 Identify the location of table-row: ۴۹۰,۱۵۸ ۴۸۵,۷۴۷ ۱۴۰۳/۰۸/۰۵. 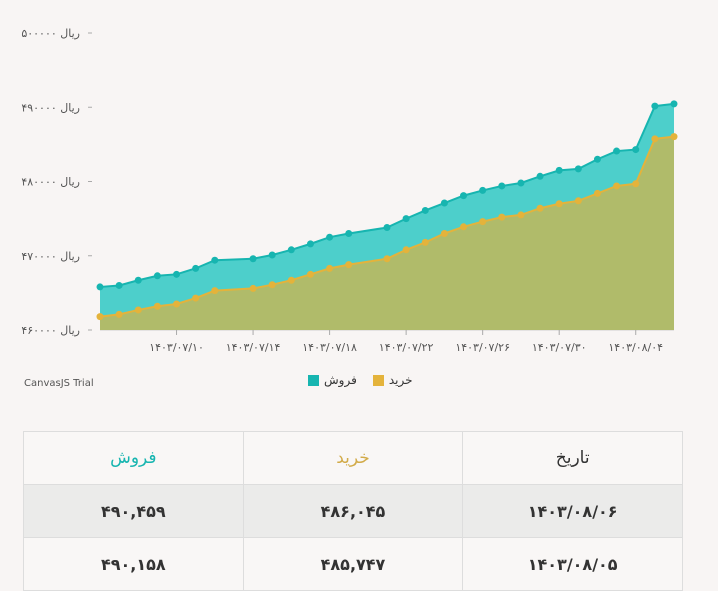
(353, 564).